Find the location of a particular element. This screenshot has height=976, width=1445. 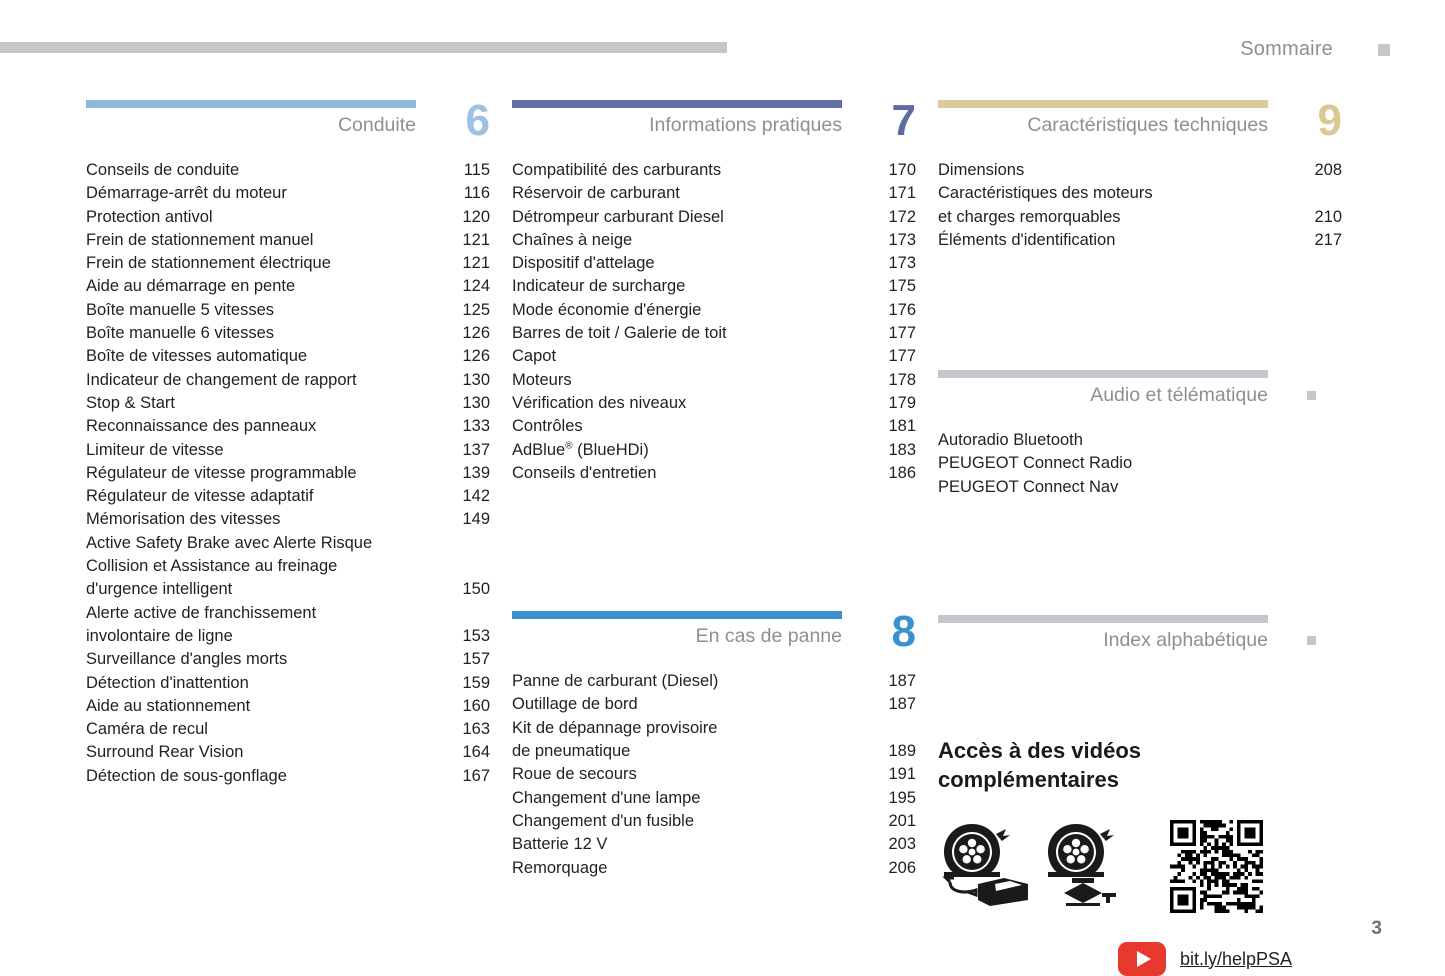

toc-entry-page: 206 is located at coordinates (902, 867).